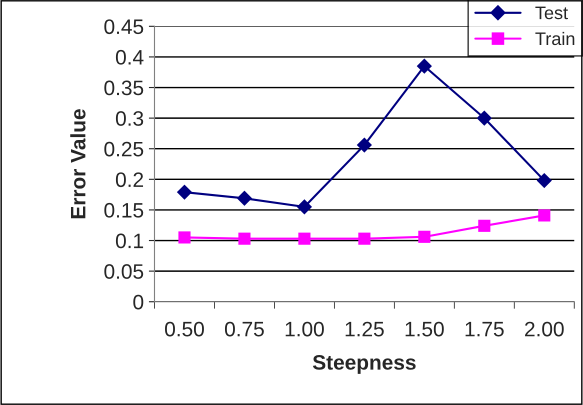 The width and height of the screenshot is (583, 405). Describe the element at coordinates (124, 210) in the screenshot. I see `y-tick-label: 0.15` at that location.